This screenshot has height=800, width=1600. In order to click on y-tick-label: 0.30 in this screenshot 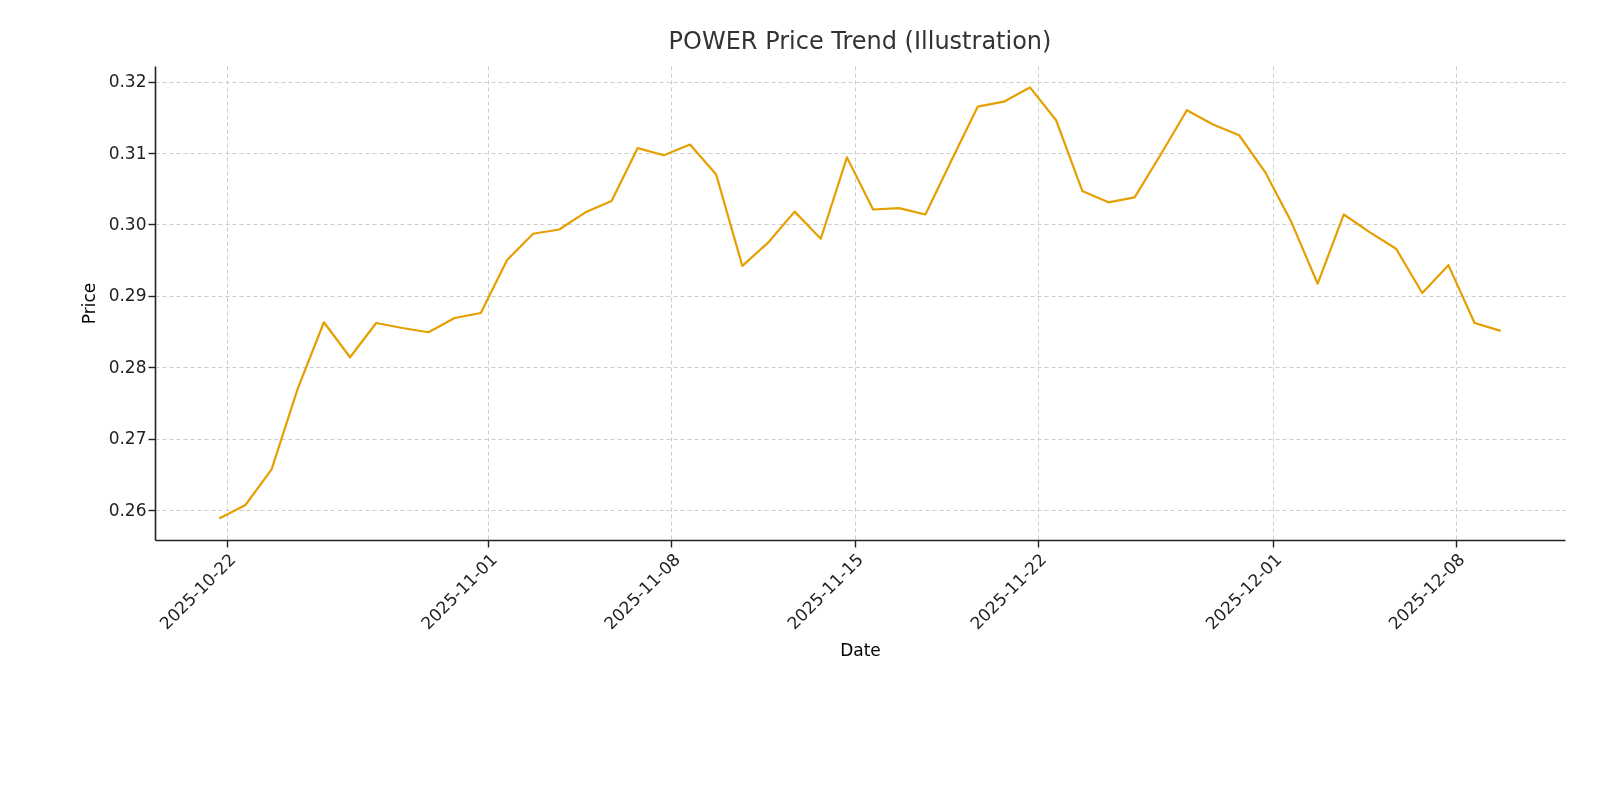, I will do `click(127, 223)`.